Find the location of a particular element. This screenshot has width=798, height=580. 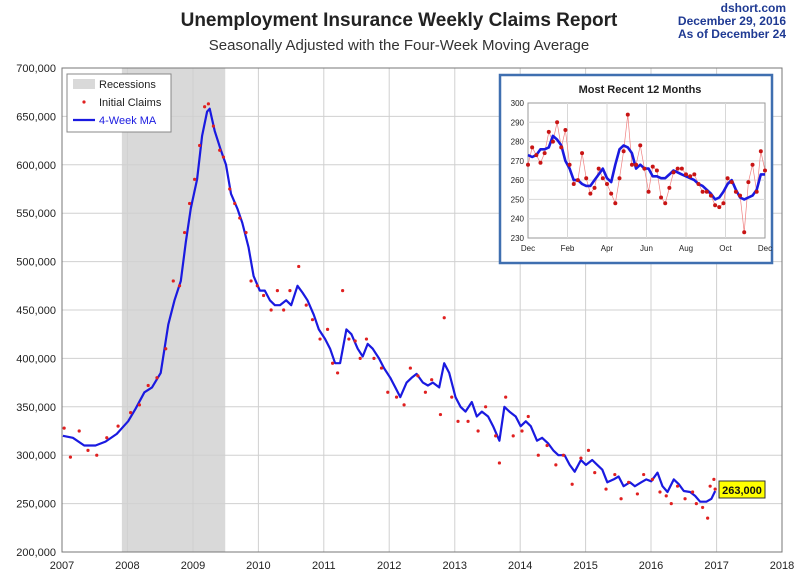

inset-x-tick-label: Dec is located at coordinates (765, 248).